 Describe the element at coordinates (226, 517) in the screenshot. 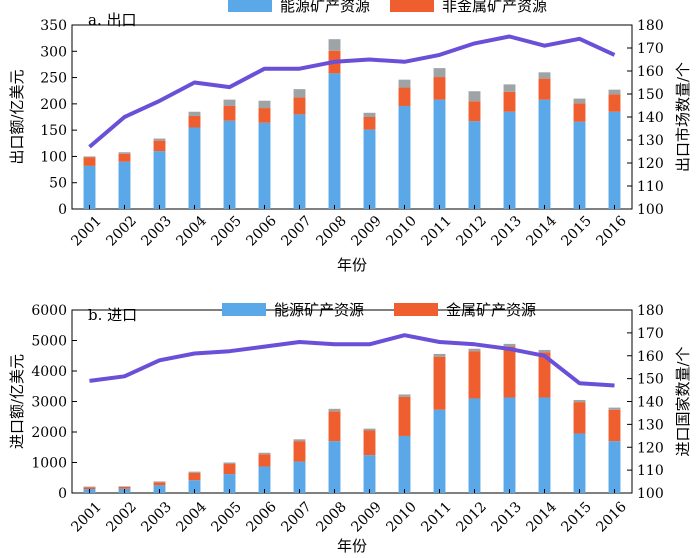

I see `x-tick-label: 2005` at that location.